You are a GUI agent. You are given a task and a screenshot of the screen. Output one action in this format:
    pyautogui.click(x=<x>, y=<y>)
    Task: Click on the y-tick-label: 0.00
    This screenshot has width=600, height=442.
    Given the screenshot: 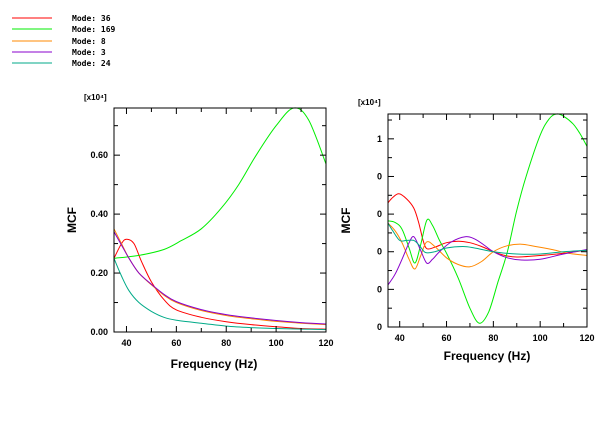 What is the action you would take?
    pyautogui.click(x=99, y=332)
    